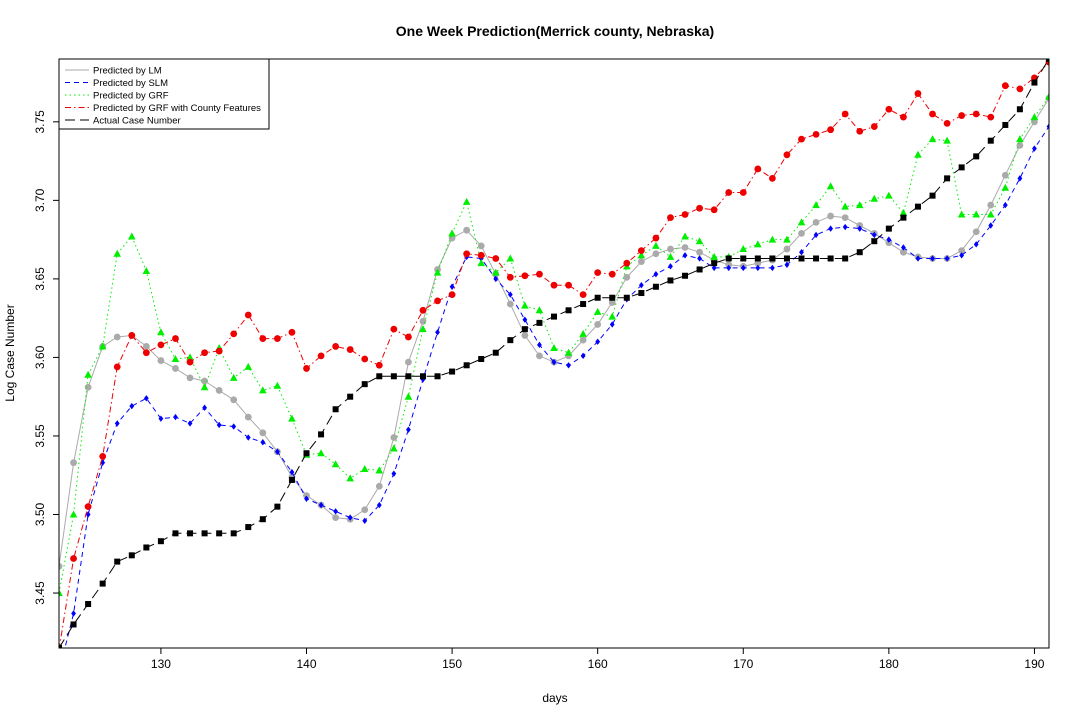 Image resolution: width=1080 pixels, height=720 pixels. Describe the element at coordinates (306, 664) in the screenshot. I see `x-tick-label: 140` at that location.